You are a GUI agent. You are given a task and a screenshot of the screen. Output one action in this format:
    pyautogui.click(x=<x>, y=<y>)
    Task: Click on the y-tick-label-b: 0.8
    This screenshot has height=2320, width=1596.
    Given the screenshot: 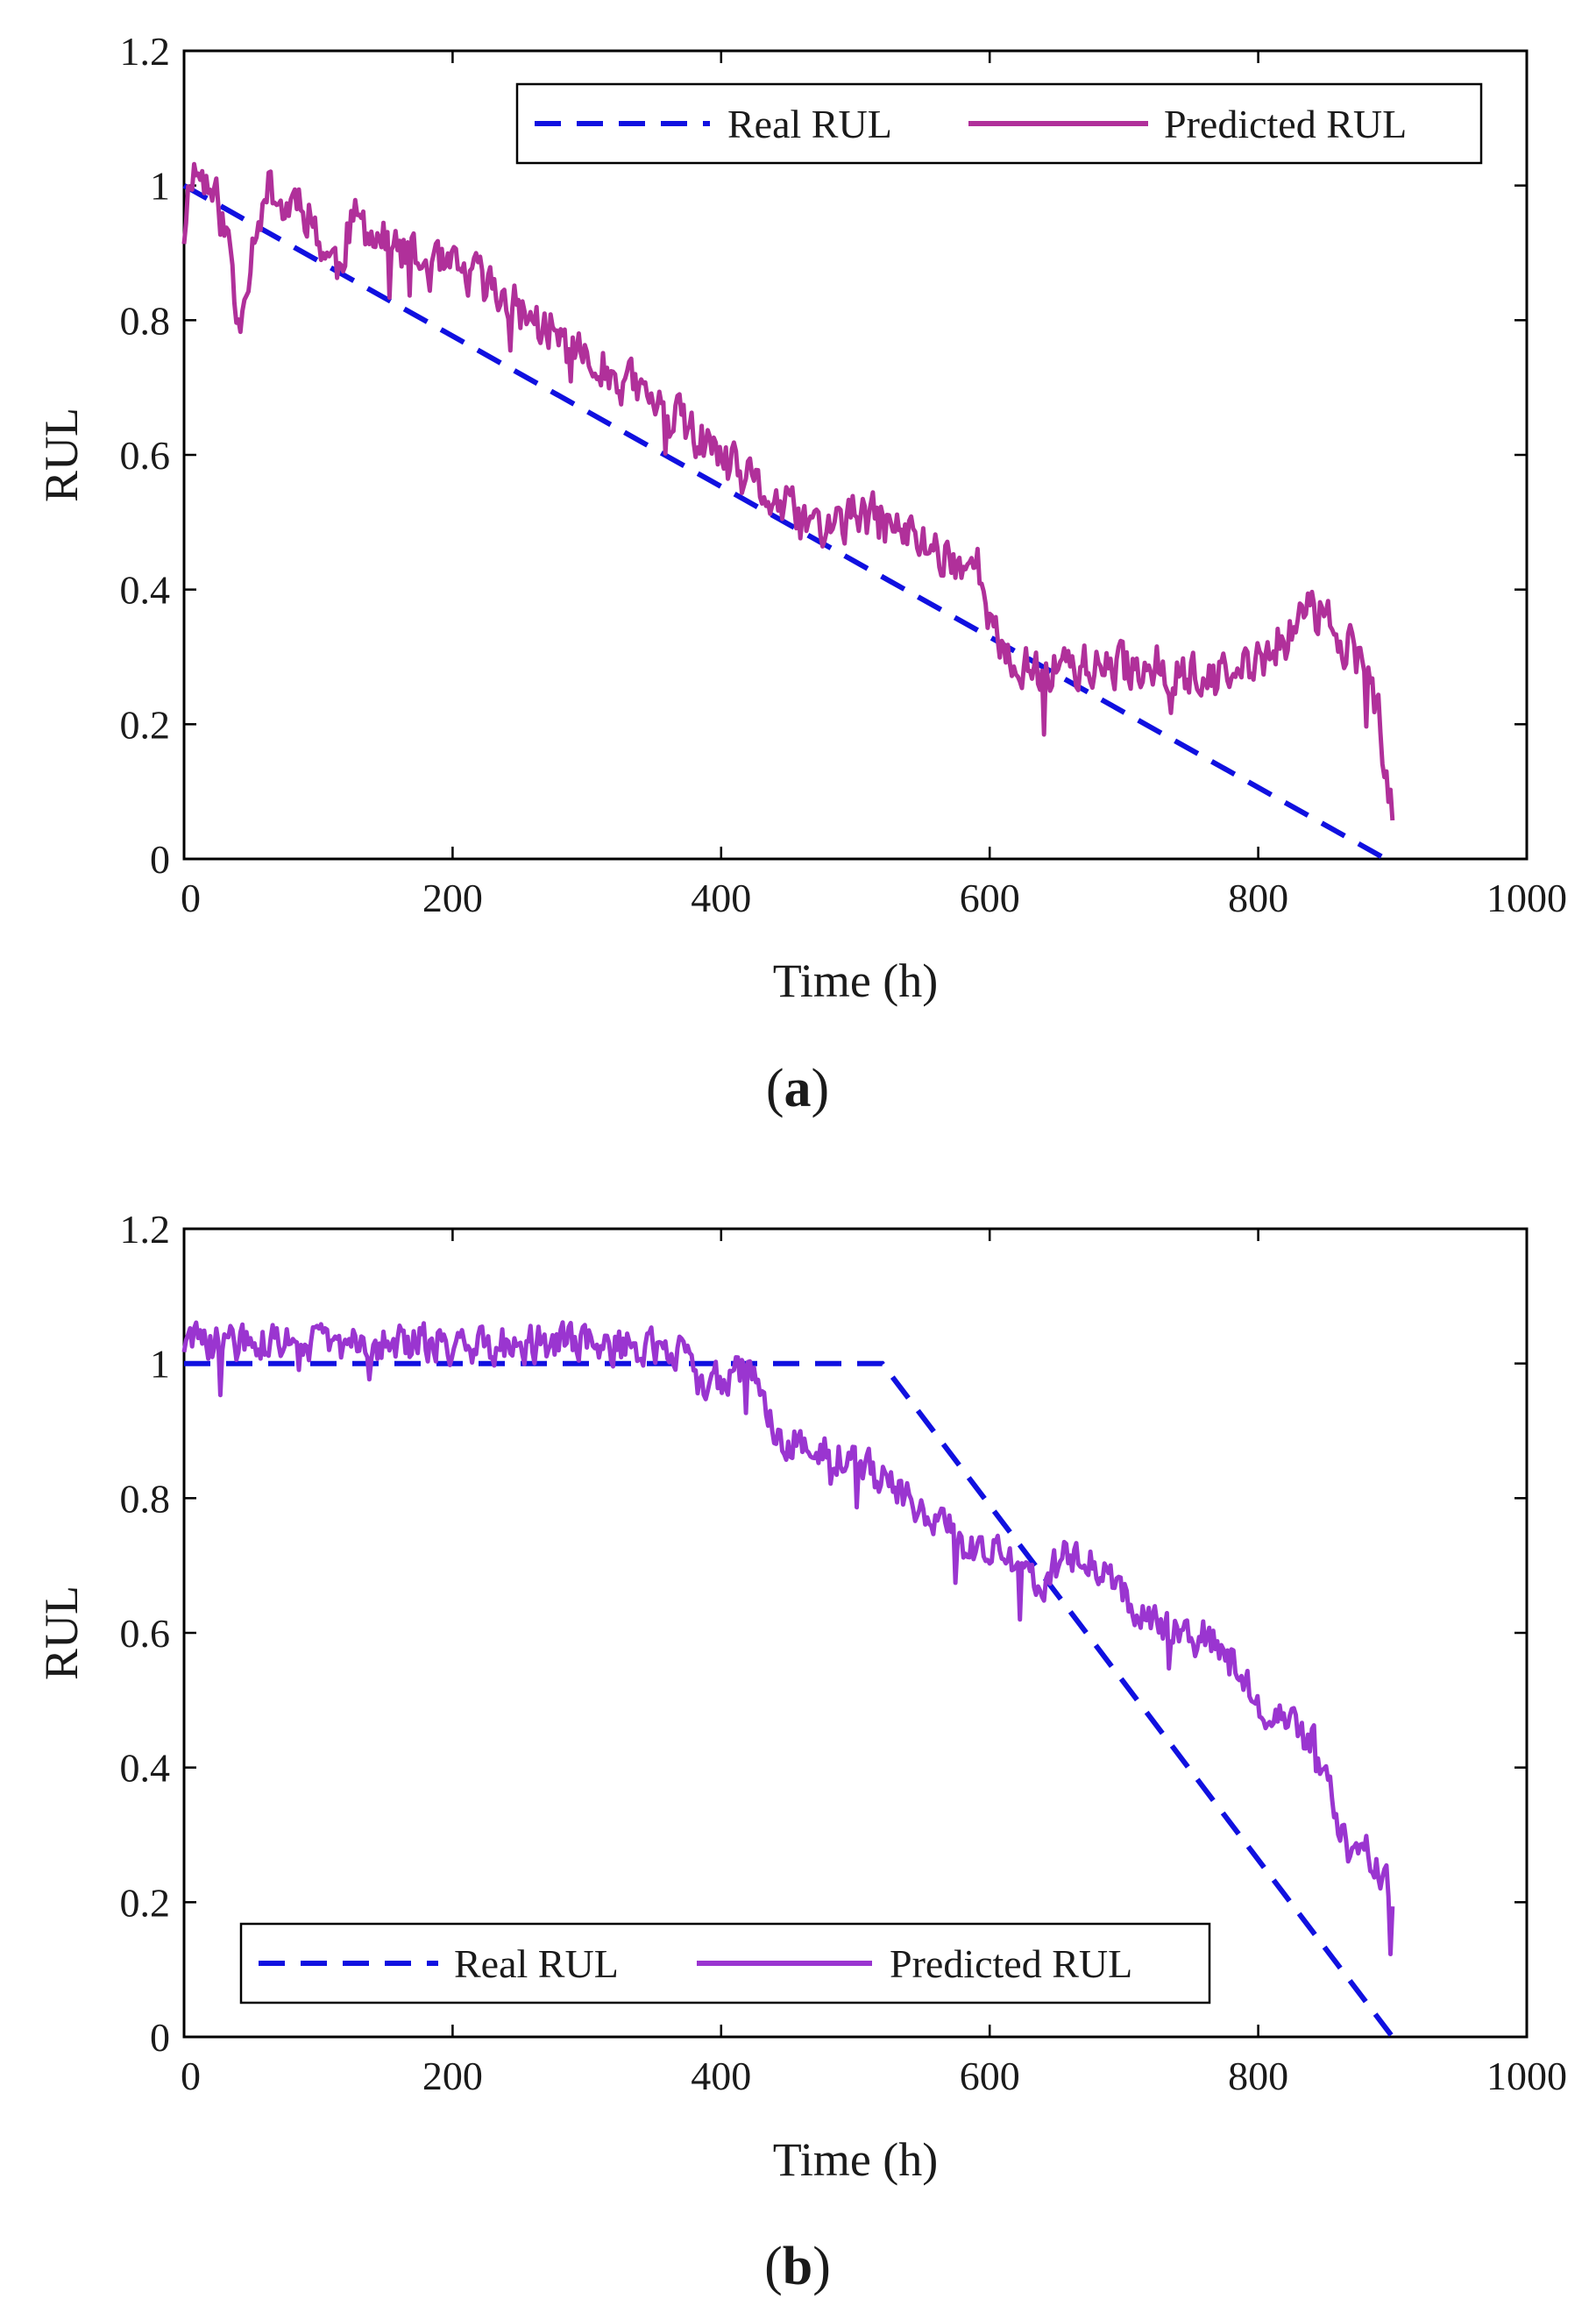 What is the action you would take?
    pyautogui.click(x=145, y=1498)
    